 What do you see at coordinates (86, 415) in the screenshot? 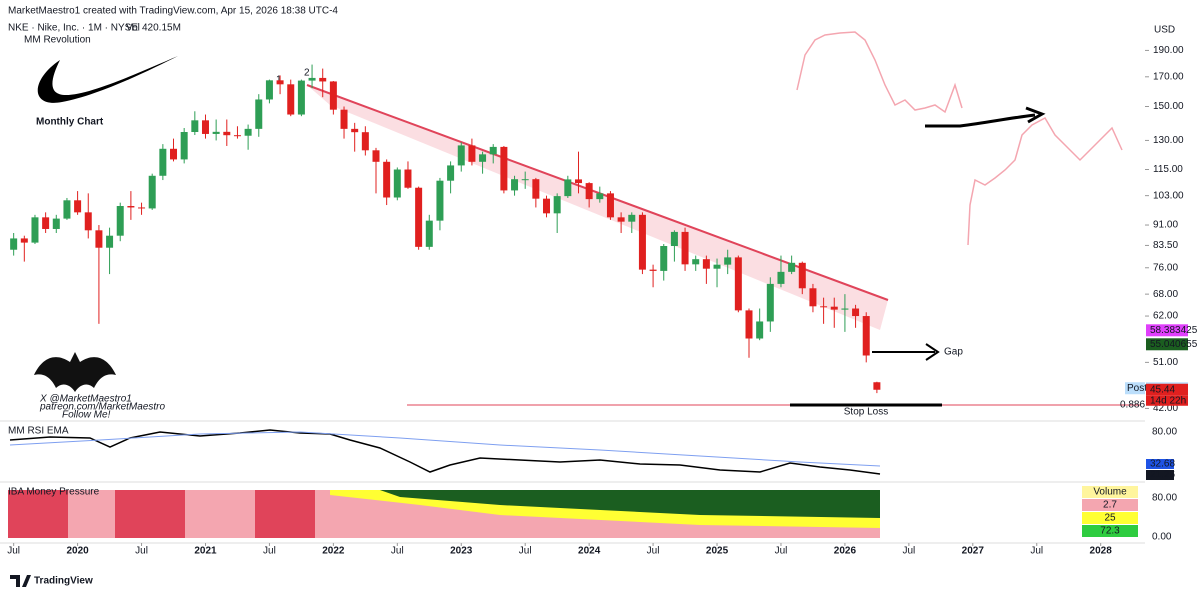
I see `watermark-follow: Follow Me!` at bounding box center [86, 415].